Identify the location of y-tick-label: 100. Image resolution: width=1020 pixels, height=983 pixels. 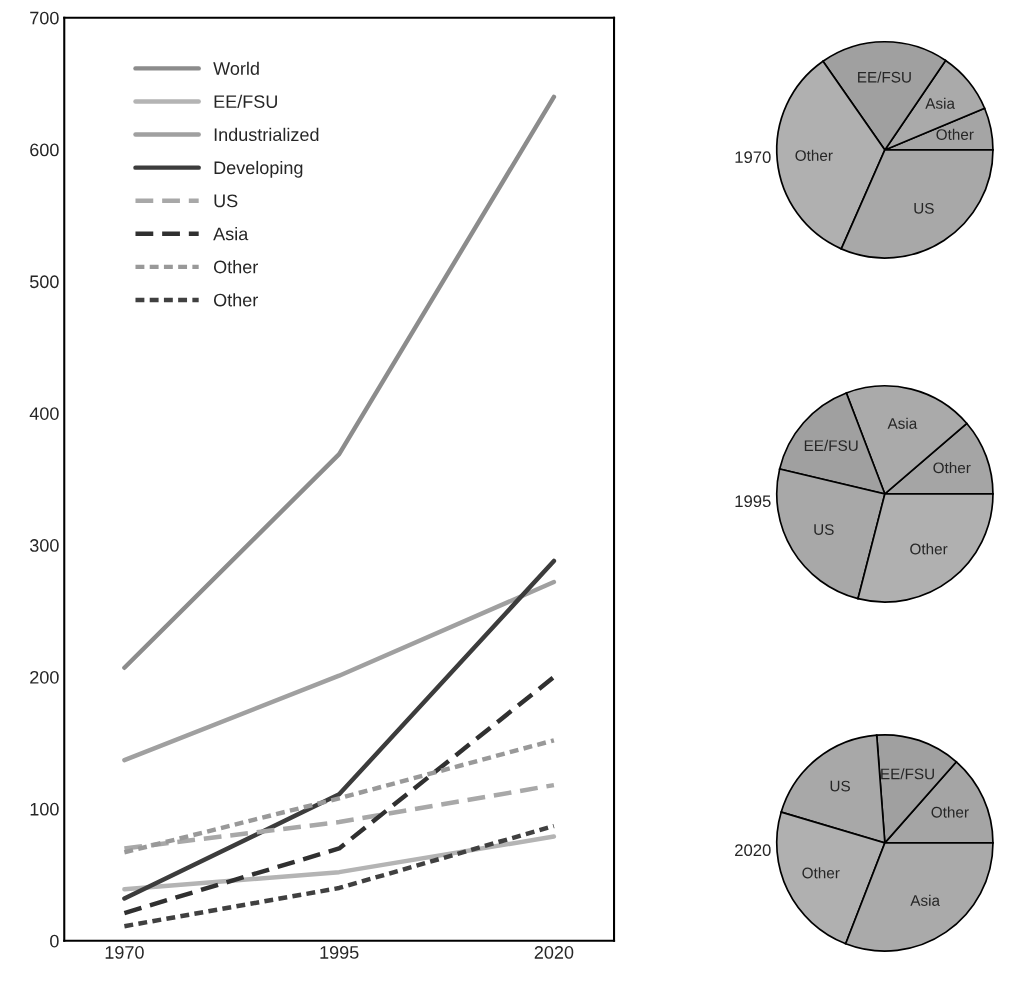
(44, 809).